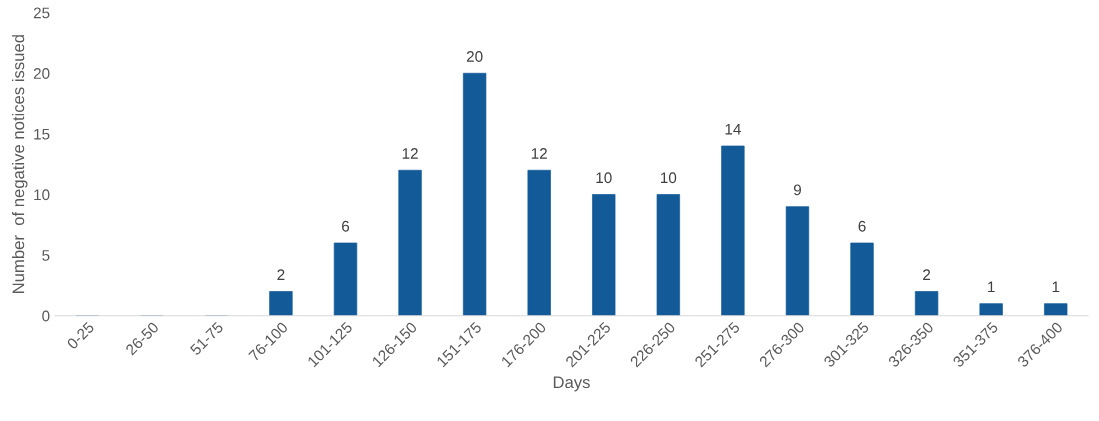 The width and height of the screenshot is (1099, 421). Describe the element at coordinates (474, 56) in the screenshot. I see `data-label: 20` at that location.